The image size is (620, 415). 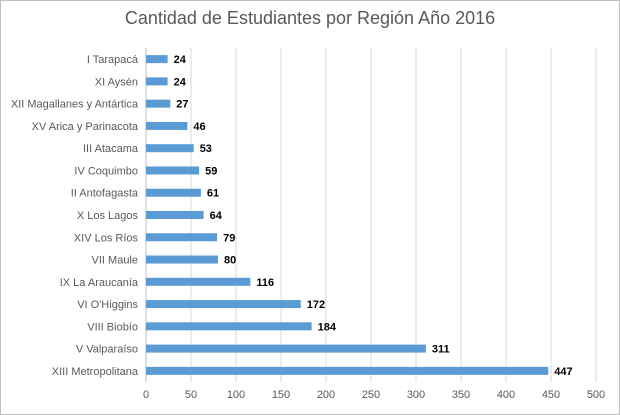 I want to click on x-tick-label: 100, so click(x=236, y=395).